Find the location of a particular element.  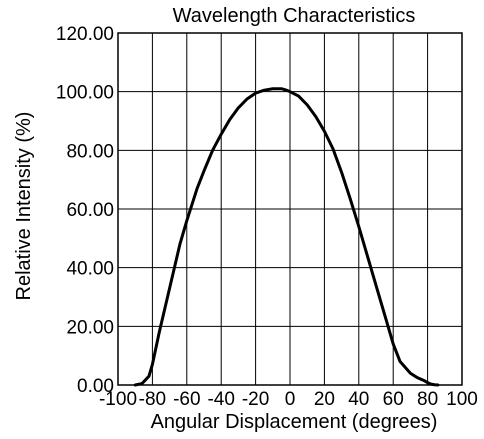

y-axis-label: Relative Intensity (%) is located at coordinates (24, 206).